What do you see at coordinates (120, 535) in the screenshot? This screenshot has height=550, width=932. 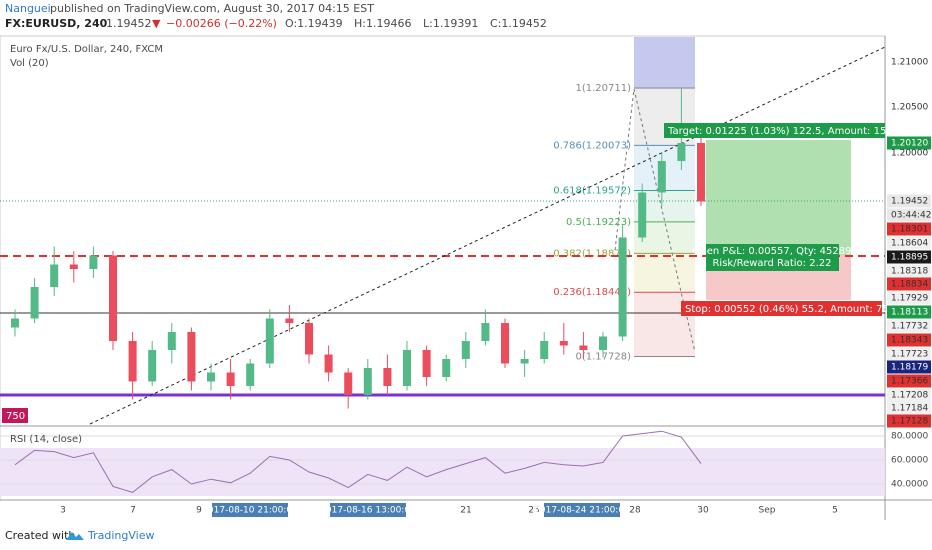 I see `footer-brand: TradingView` at bounding box center [120, 535].